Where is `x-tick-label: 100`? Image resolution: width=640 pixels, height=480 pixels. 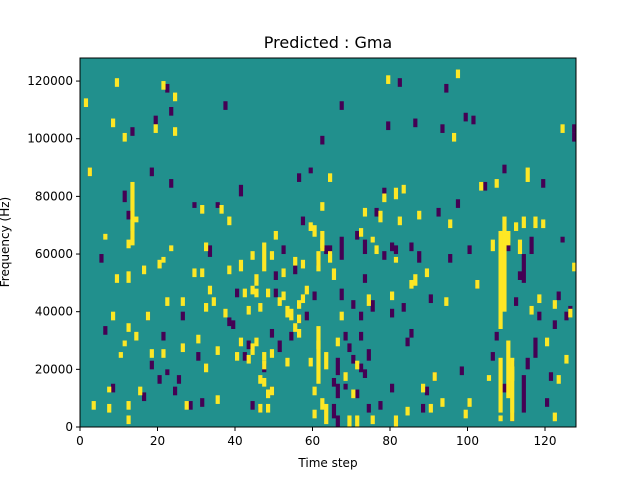
x-tick-label: 100 is located at coordinates (467, 441).